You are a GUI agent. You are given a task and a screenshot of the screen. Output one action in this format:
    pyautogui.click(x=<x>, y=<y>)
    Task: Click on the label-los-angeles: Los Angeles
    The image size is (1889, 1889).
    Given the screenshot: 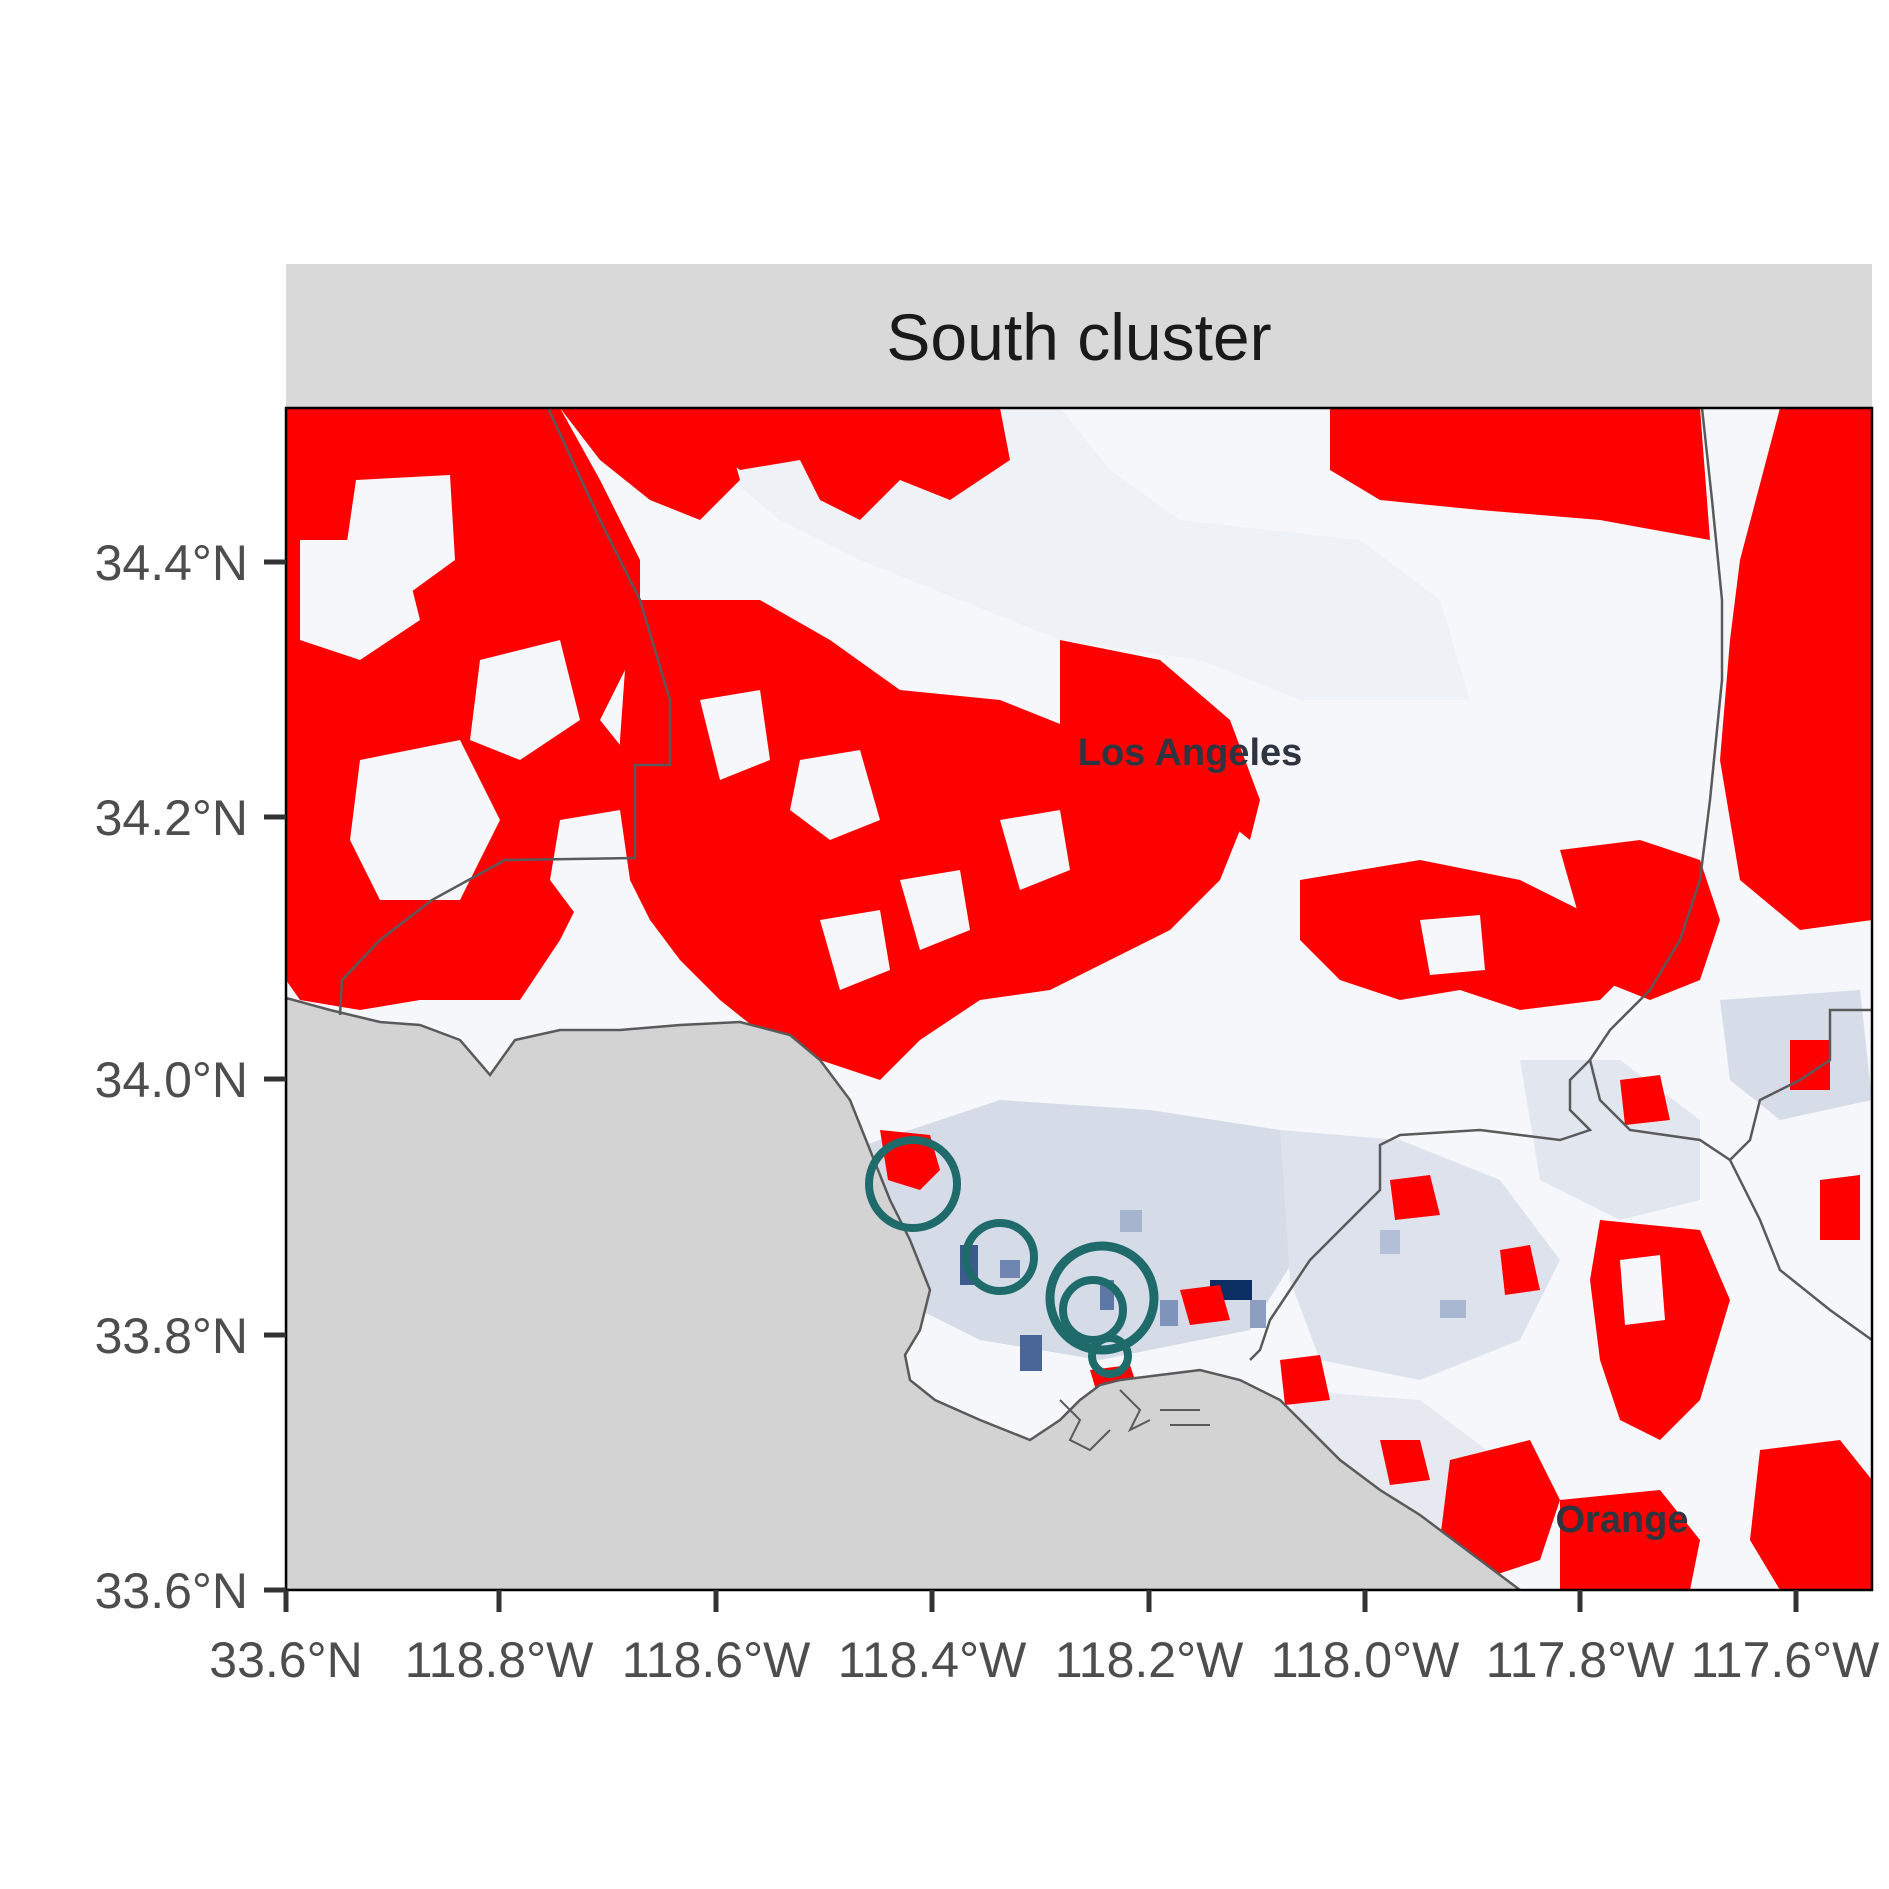 What is the action you would take?
    pyautogui.click(x=1190, y=753)
    